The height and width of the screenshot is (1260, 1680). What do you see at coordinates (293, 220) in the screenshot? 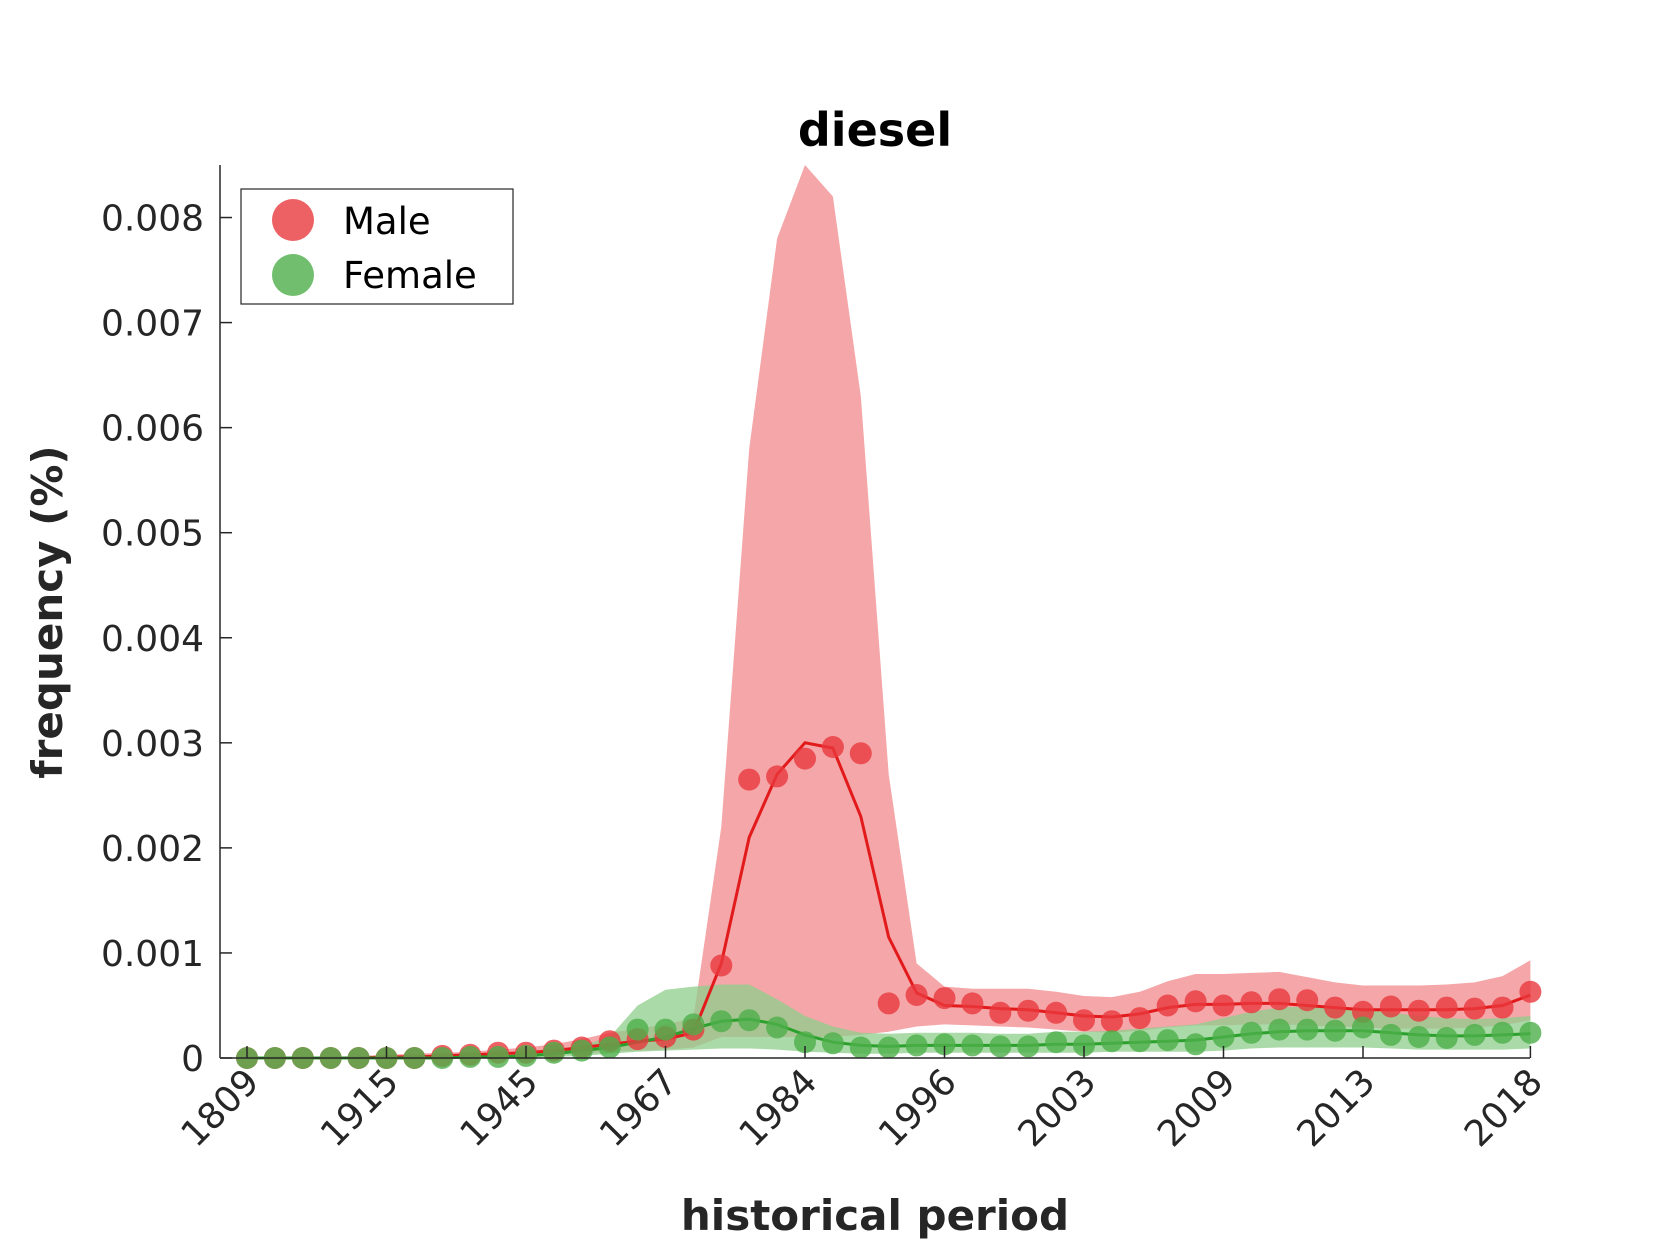
I see `legend-marker-male` at bounding box center [293, 220].